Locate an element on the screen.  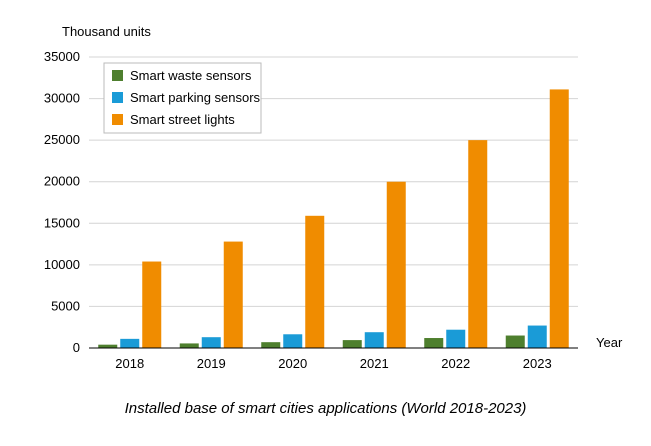
x-tick-label: 2022 is located at coordinates (455, 363).